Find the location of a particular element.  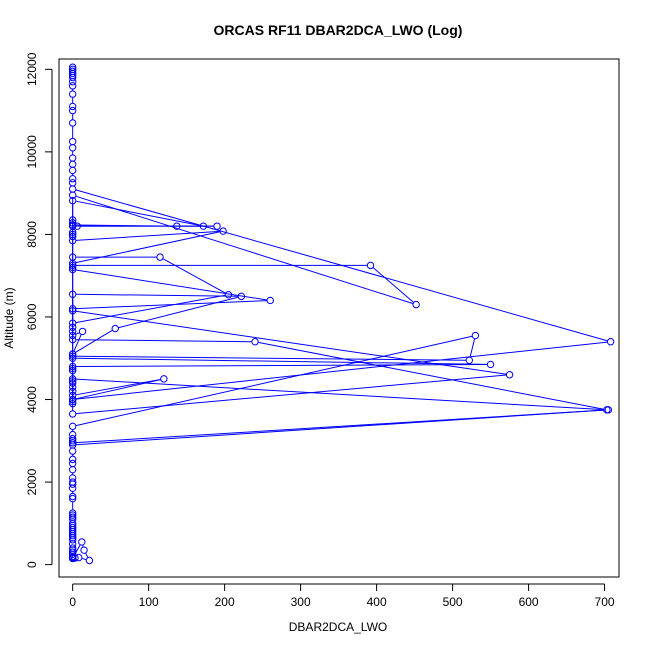

x-tick-label: 0 is located at coordinates (72, 602).